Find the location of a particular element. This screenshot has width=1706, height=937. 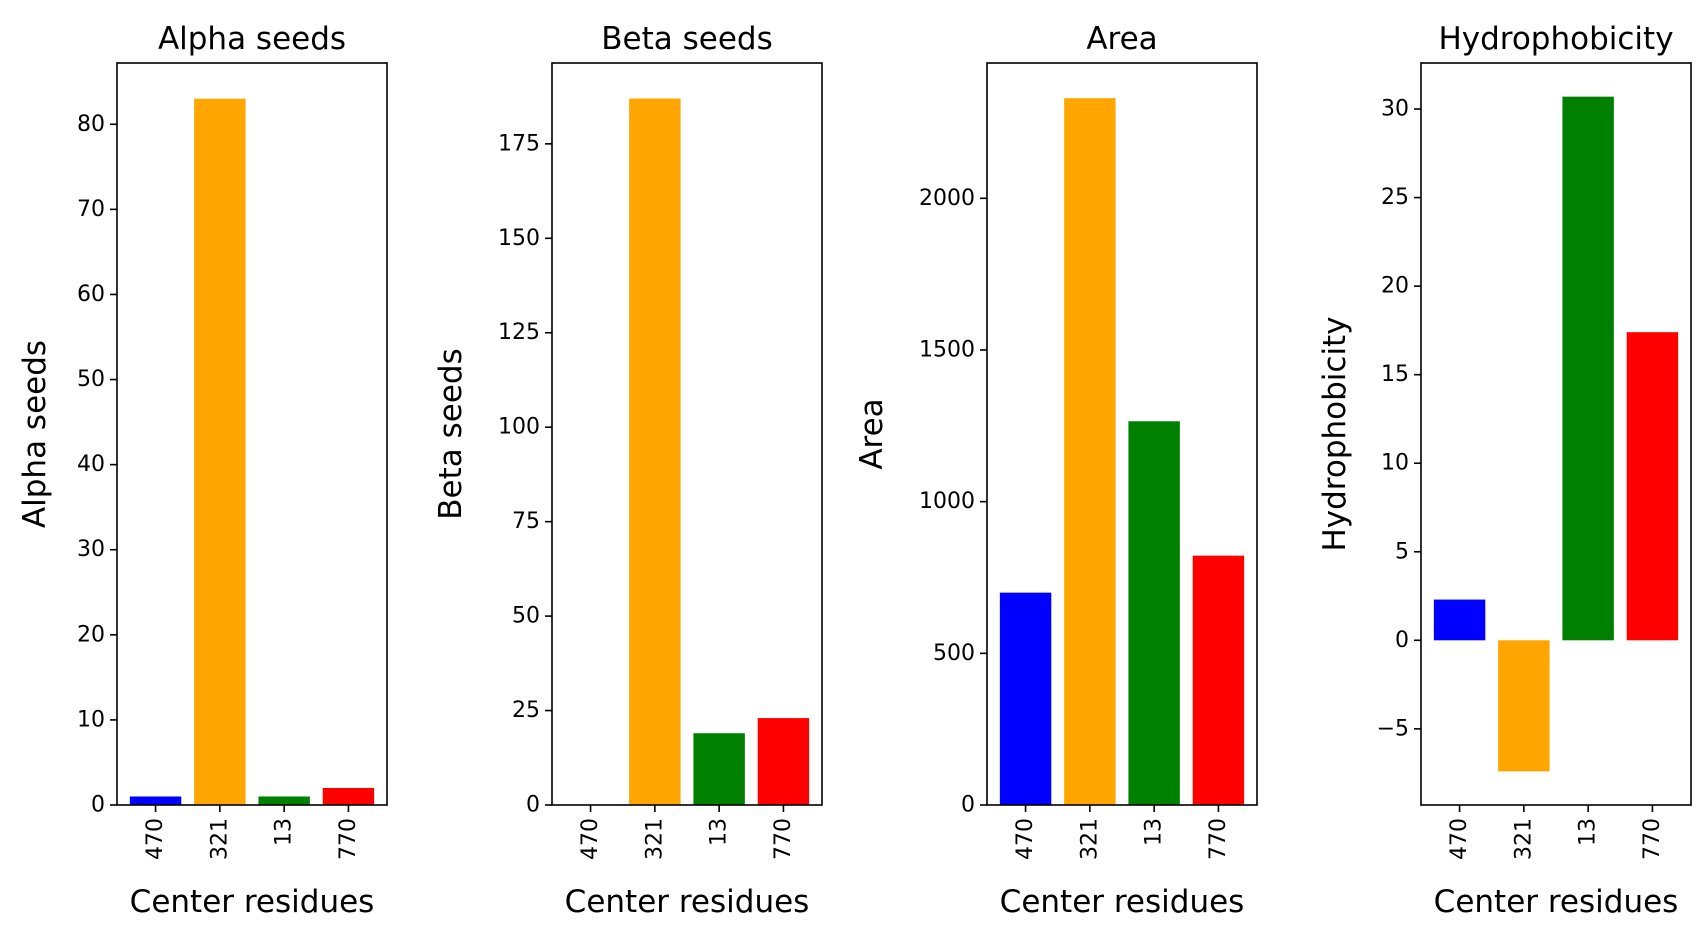

chart-title: Alpha seeds is located at coordinates (252, 39).